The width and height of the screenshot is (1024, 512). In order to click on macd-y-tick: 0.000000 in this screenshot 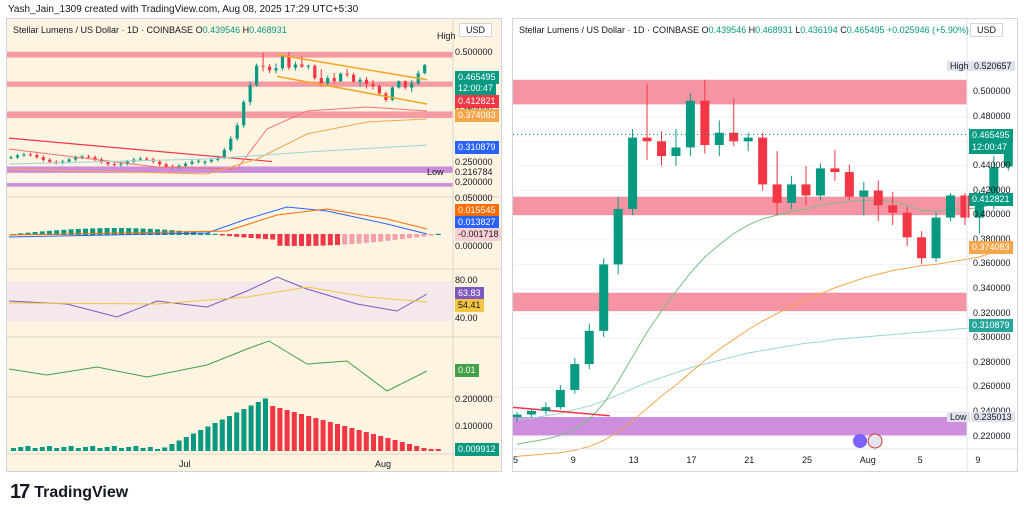, I will do `click(474, 246)`.